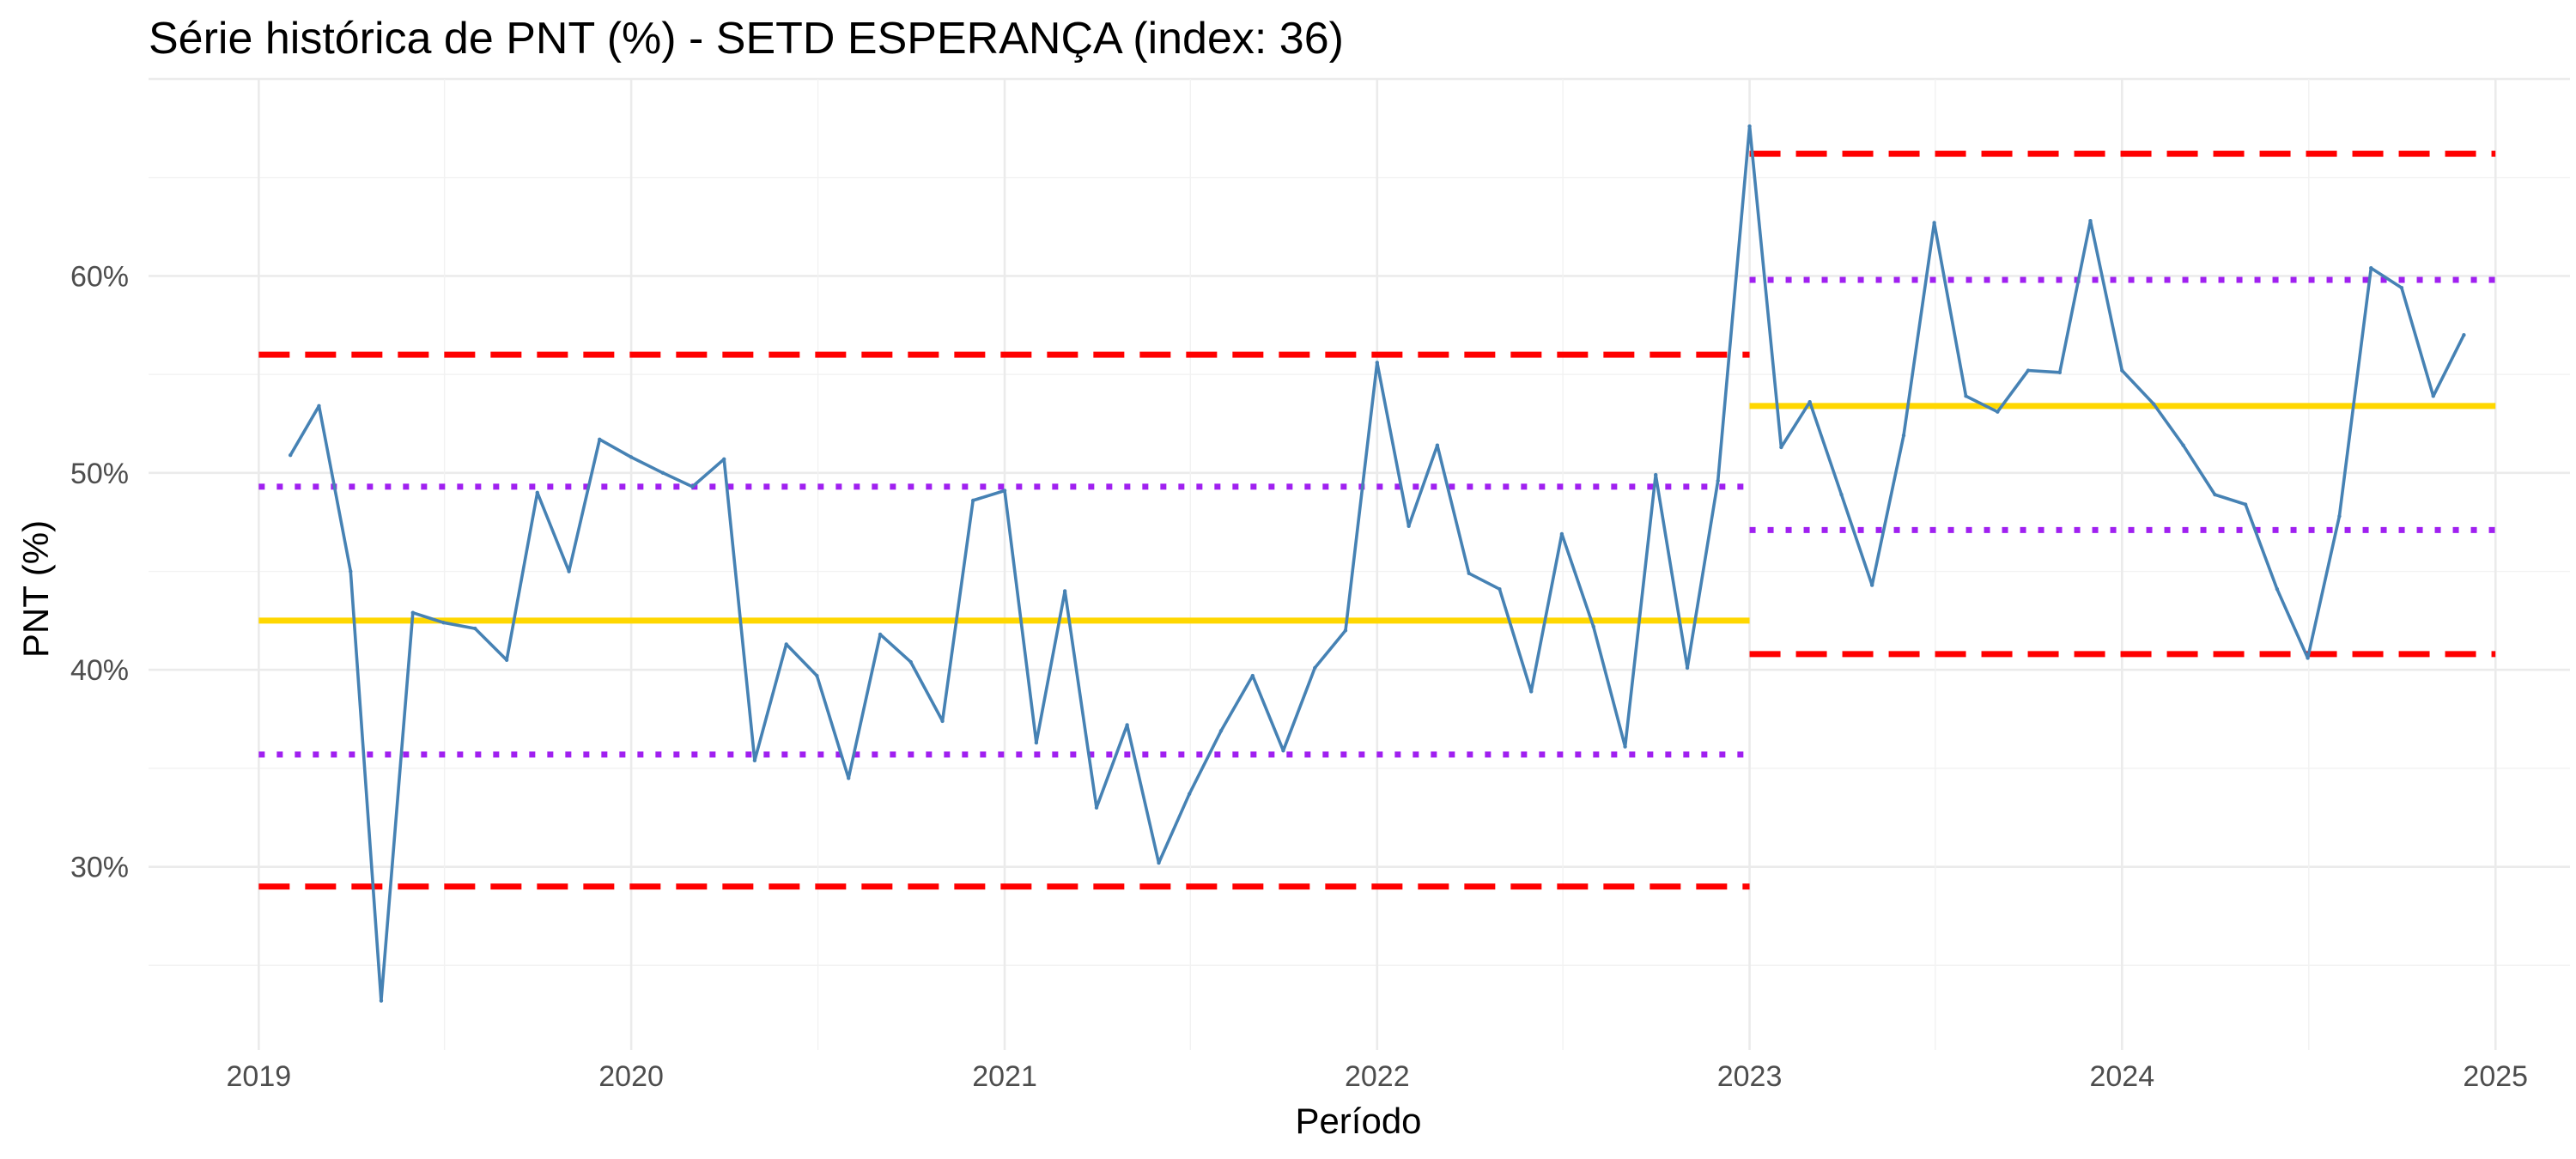 The image size is (2576, 1159). I want to click on y-tick-label: 50%, so click(99, 474).